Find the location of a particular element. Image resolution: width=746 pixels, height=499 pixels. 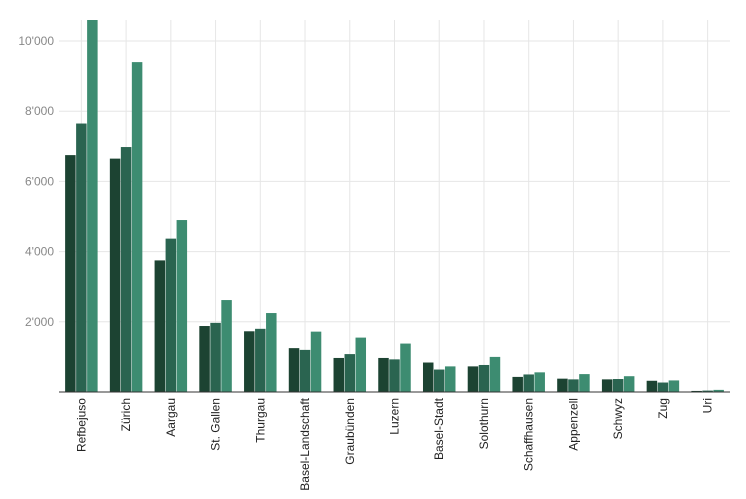

y-tick-label: 6'000 is located at coordinates (39, 181).